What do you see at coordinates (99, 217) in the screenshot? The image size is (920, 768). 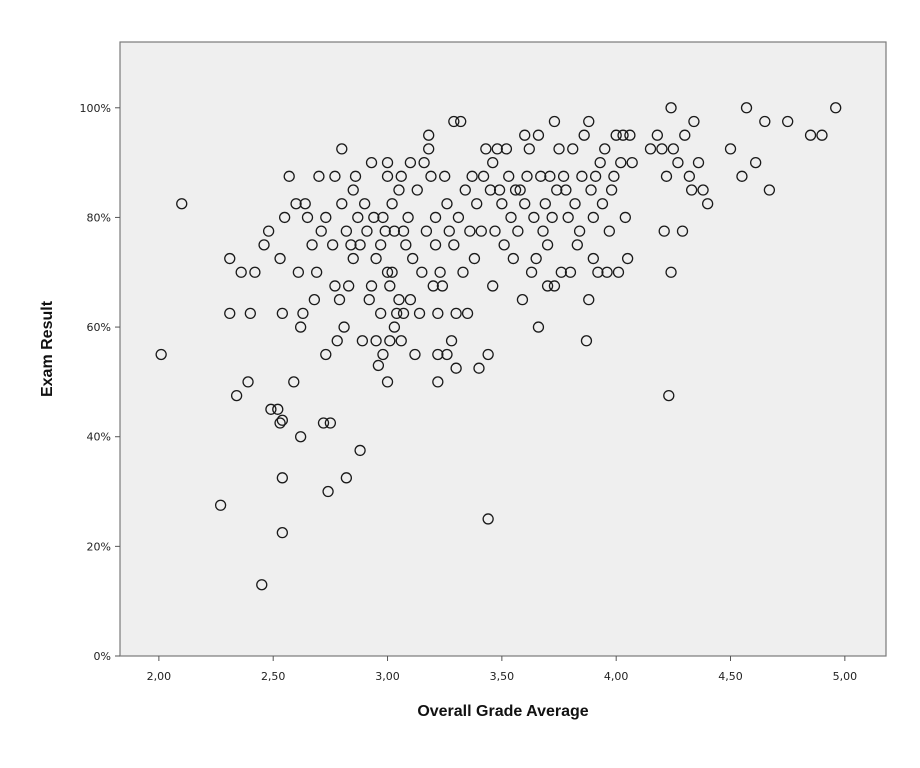 I see `y-tick-label: 80%` at bounding box center [99, 217].